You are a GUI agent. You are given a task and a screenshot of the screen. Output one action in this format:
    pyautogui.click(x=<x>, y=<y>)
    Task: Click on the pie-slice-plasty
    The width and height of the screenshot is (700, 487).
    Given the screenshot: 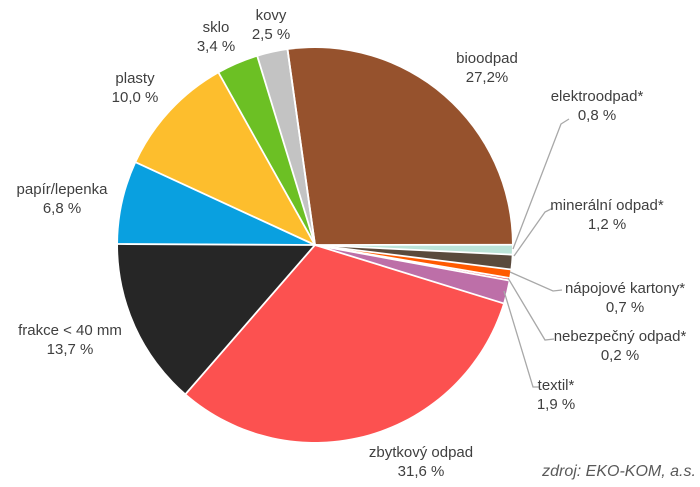 What is the action you would take?
    pyautogui.click(x=225, y=159)
    